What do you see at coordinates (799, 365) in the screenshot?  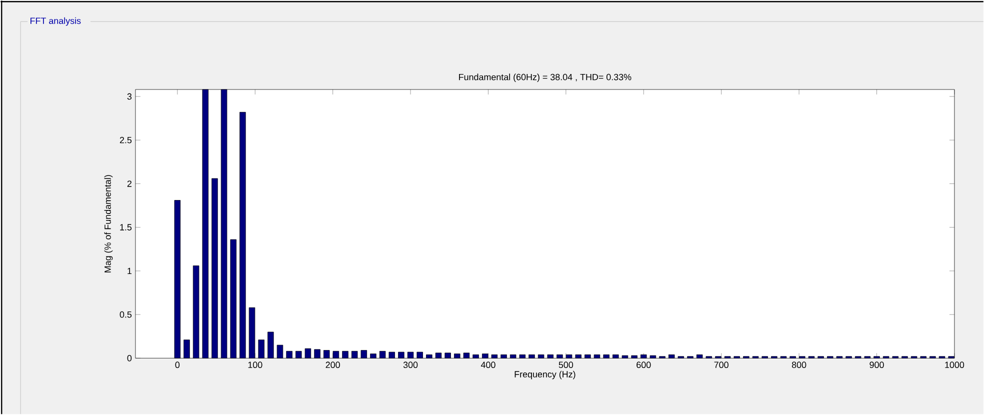 I see `x-tick-label: 800` at bounding box center [799, 365].